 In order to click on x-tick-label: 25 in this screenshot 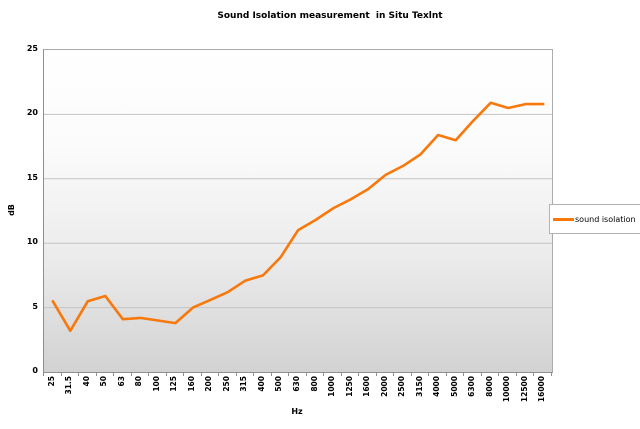, I will do `click(51, 381)`.